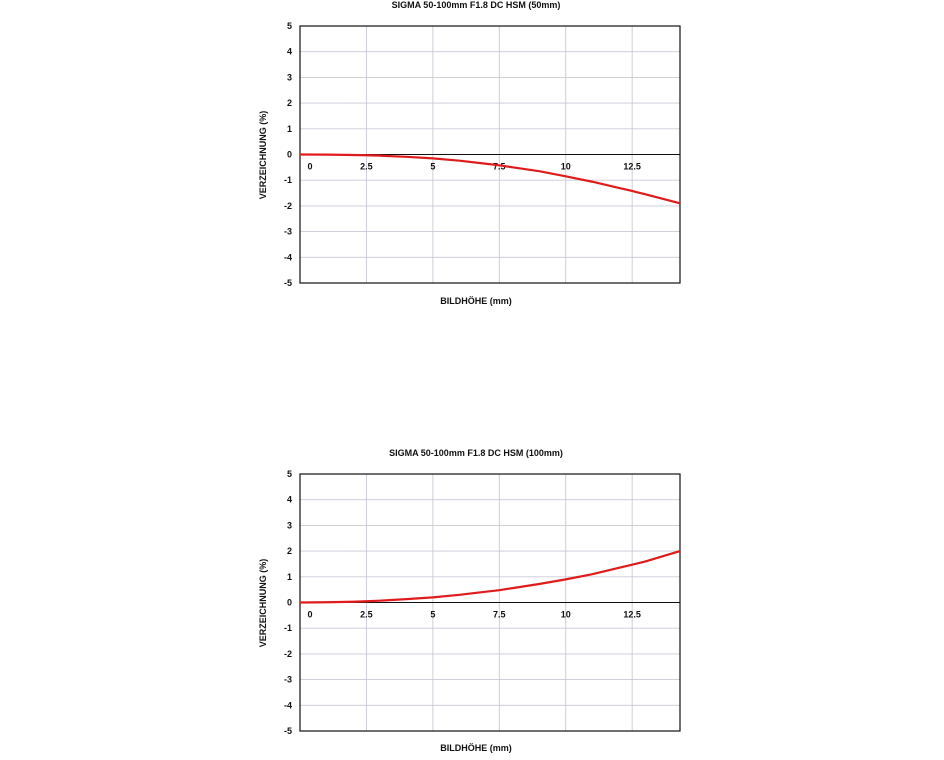  I want to click on chart-title: SIGMA 50-100mm F1.8 DC HSM (100mm), so click(476, 453).